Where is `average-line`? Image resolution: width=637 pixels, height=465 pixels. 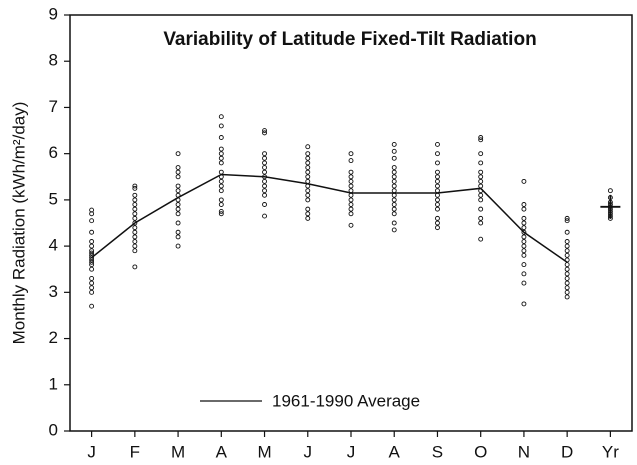 average-line is located at coordinates (329, 218).